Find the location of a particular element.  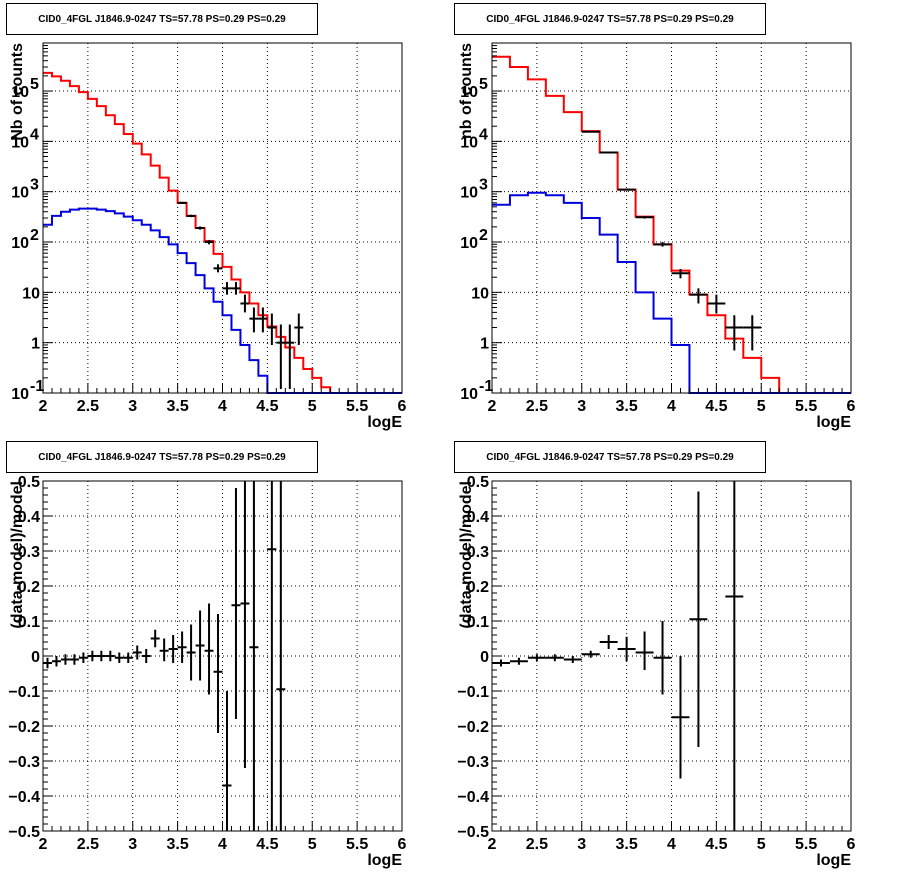

x-tick-label: 6 is located at coordinates (402, 406).